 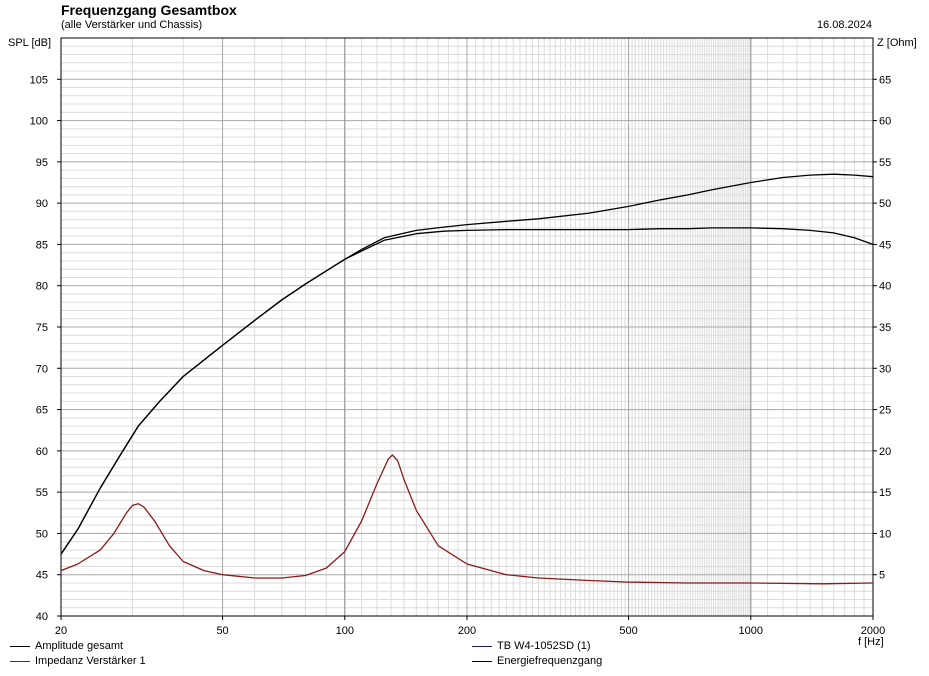 I want to click on legend-item-energy: Energiefrequenzgang, so click(x=537, y=661).